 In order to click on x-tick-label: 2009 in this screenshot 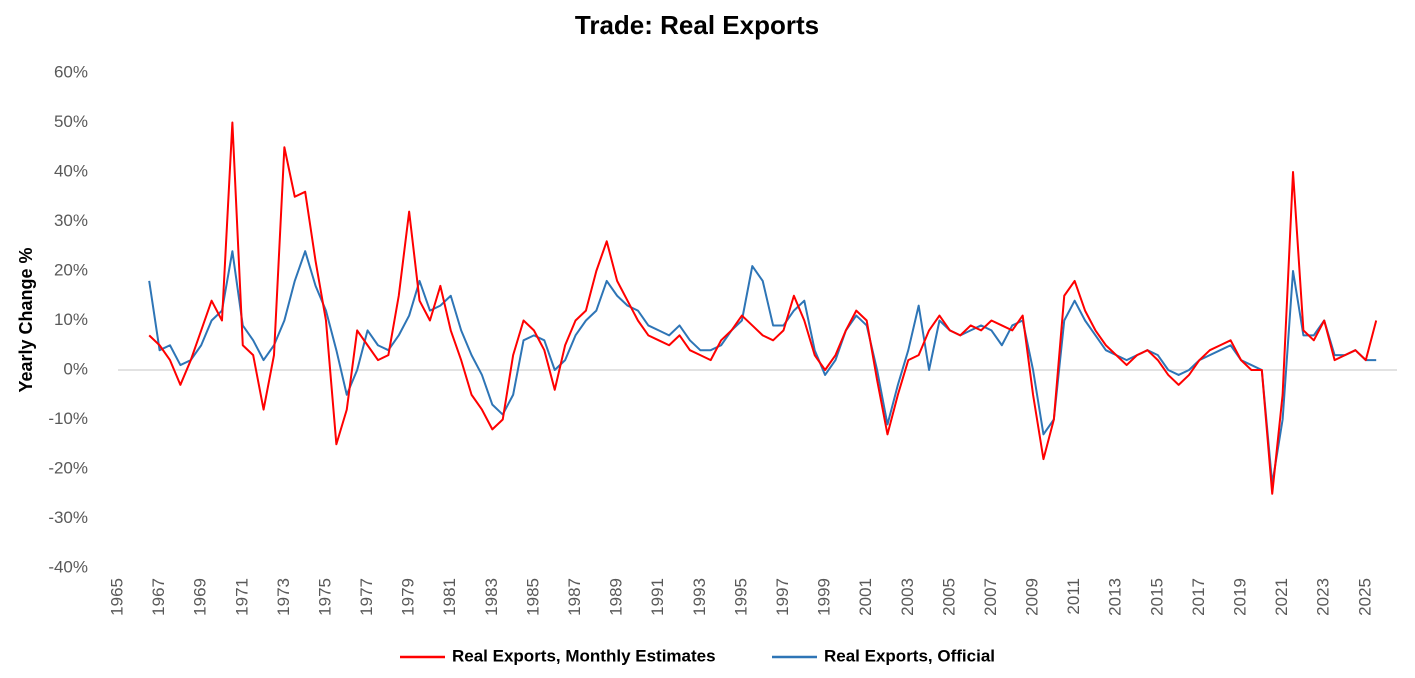, I will do `click(1032, 597)`.